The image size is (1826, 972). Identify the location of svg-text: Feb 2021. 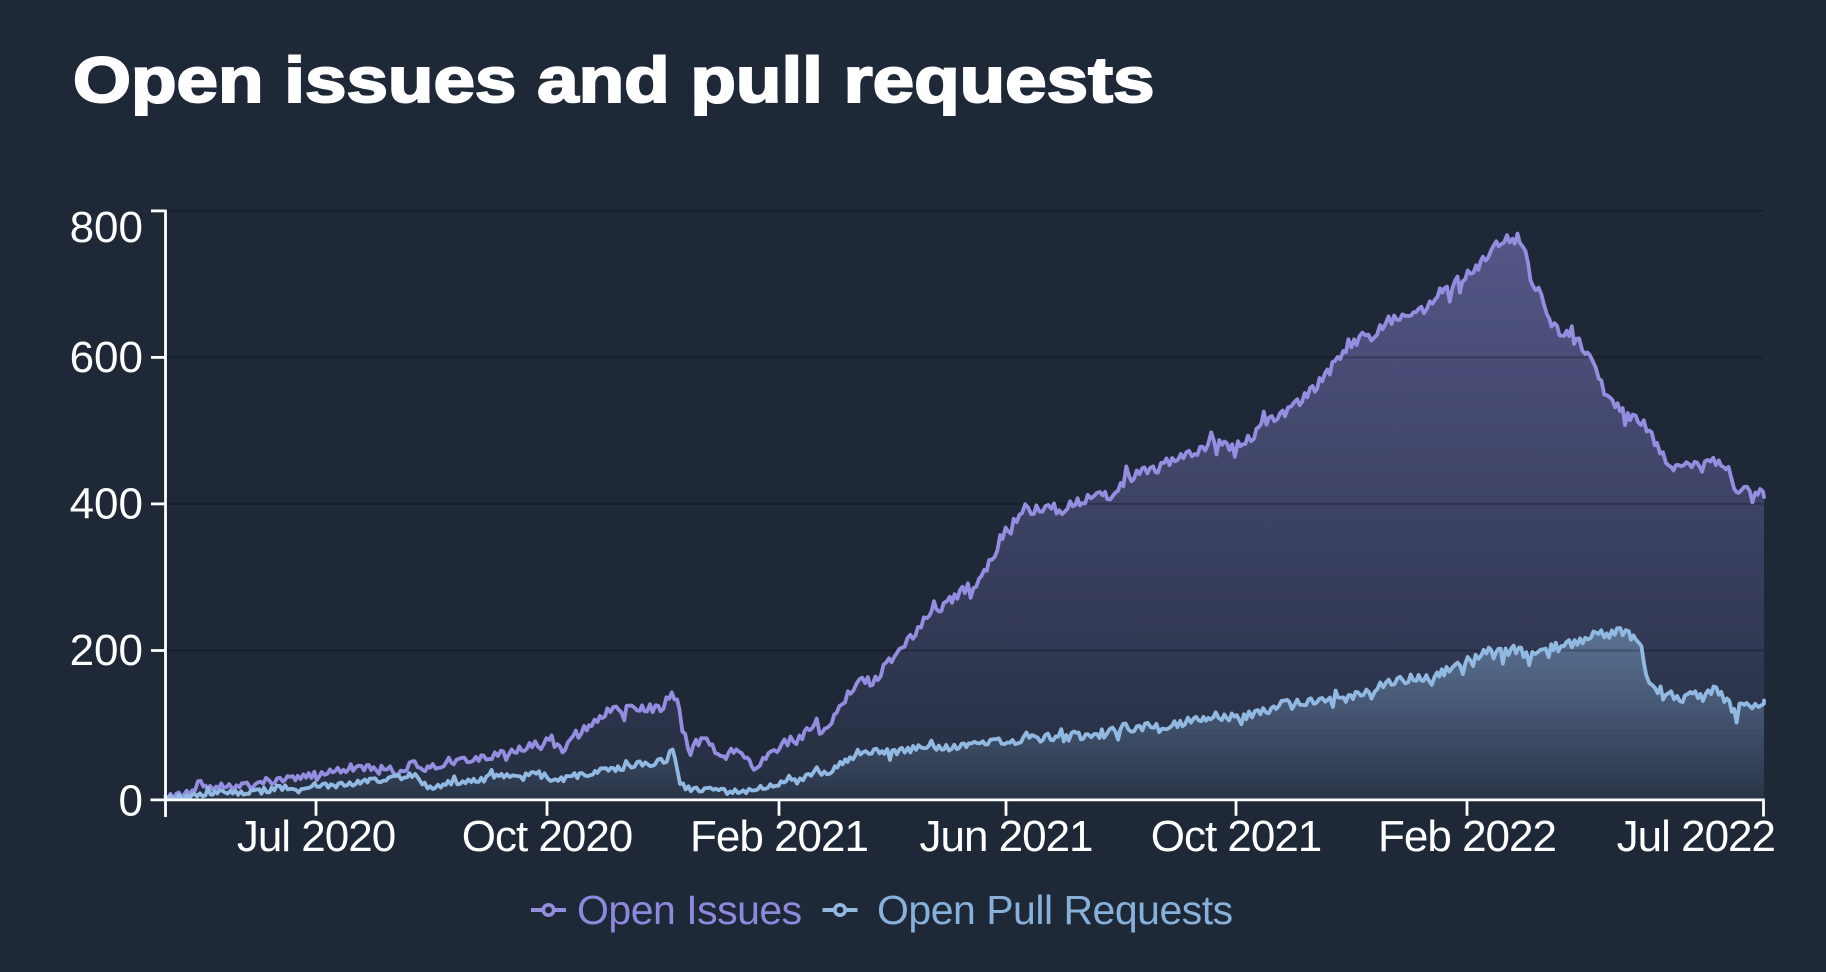
(779, 836).